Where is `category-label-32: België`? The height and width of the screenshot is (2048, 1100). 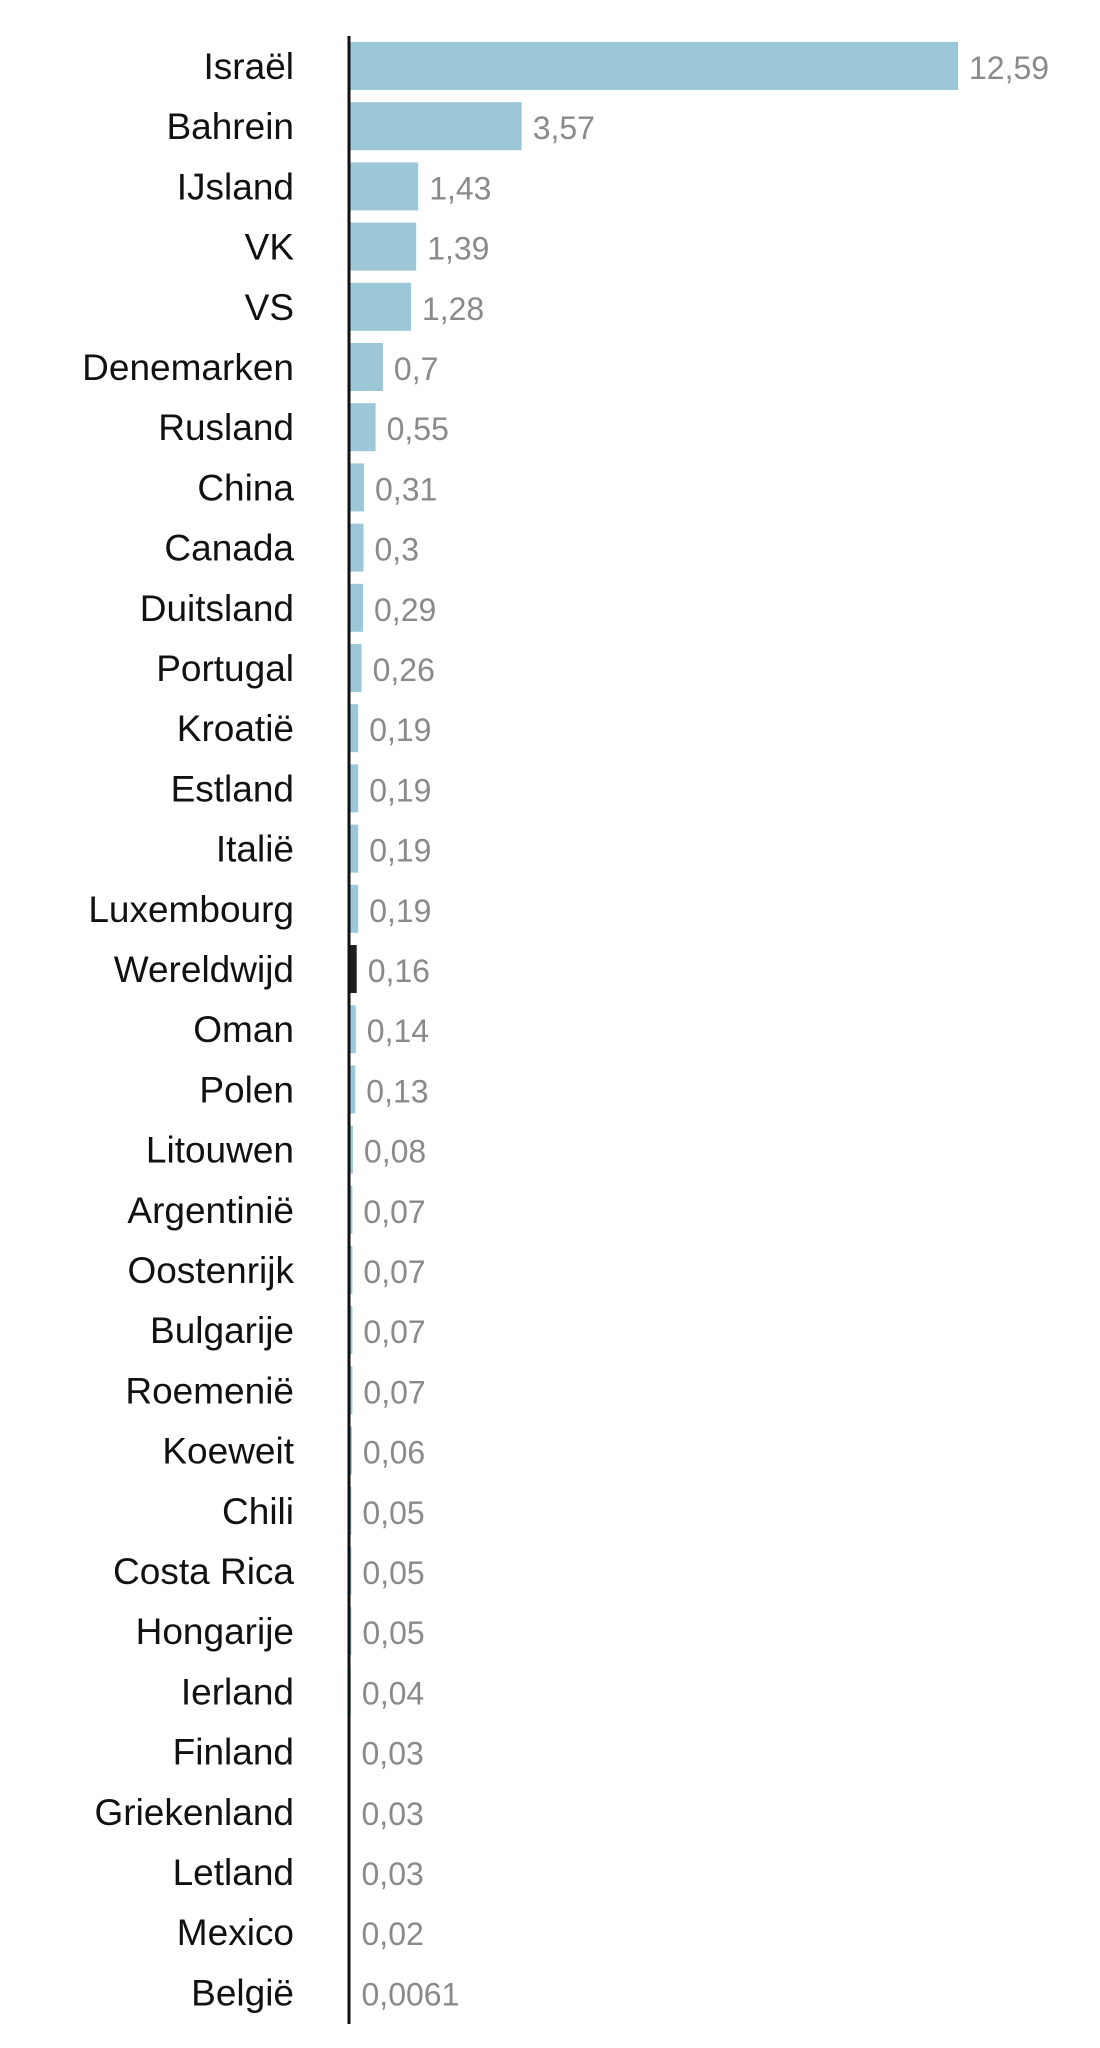
category-label-32: België is located at coordinates (242, 1992).